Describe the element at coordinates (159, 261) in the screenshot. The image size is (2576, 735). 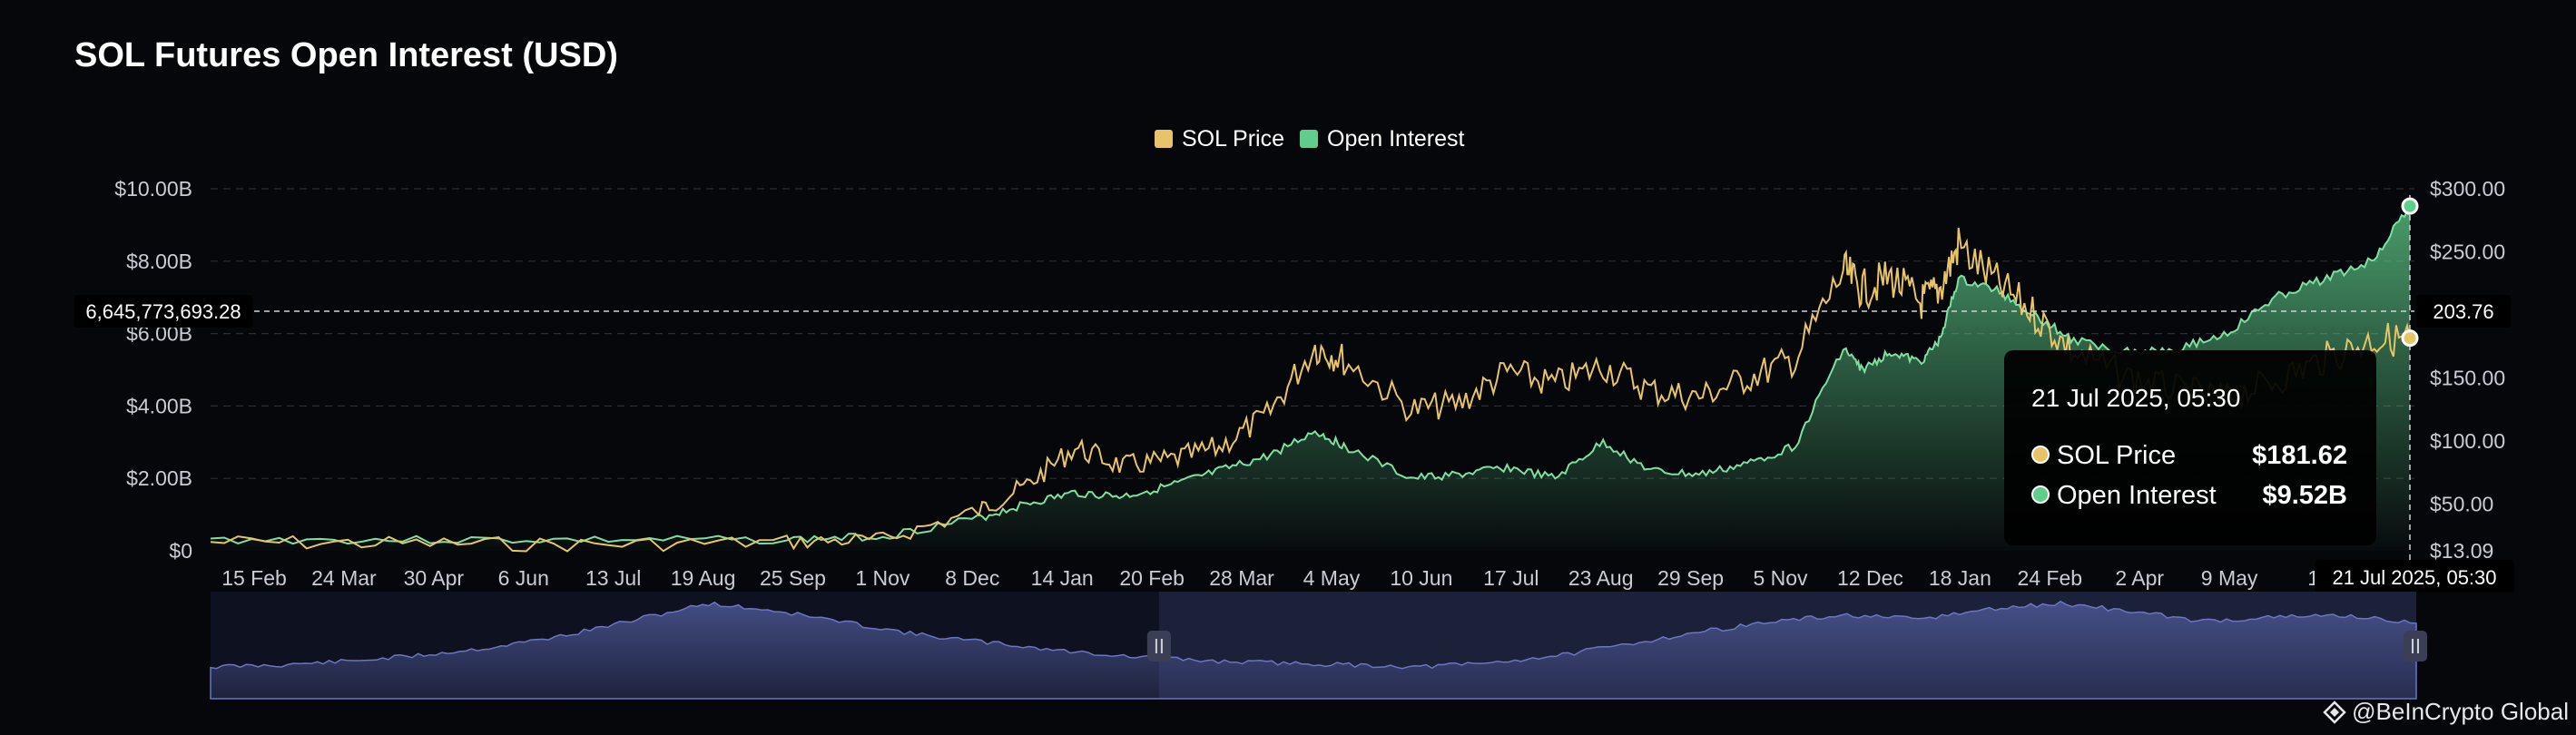
I see `left-axis-tick-label: $8.00B` at that location.